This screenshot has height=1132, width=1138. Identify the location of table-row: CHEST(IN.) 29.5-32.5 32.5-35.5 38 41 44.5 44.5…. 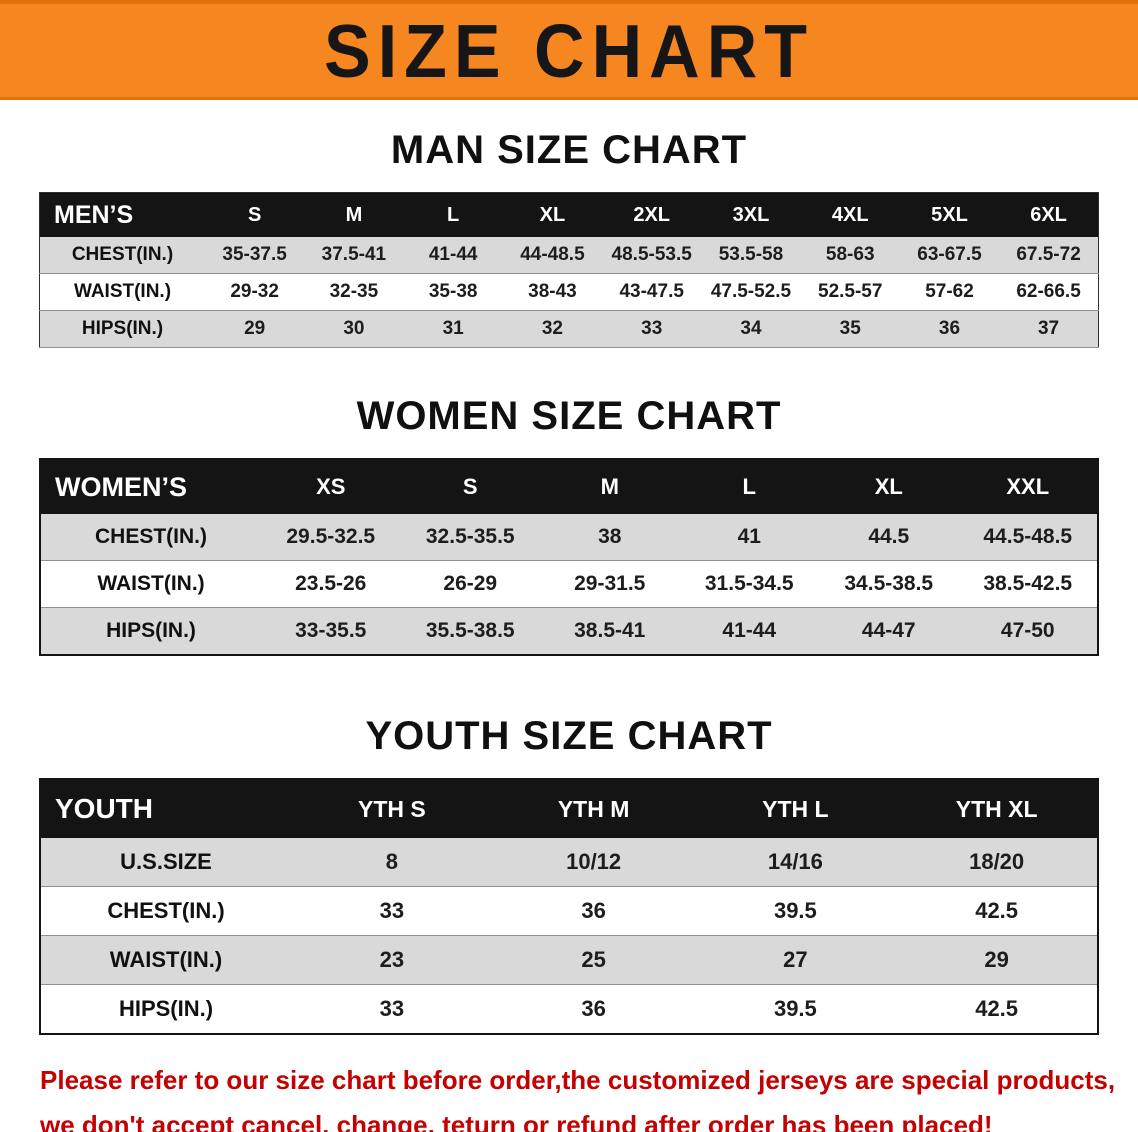
(569, 537).